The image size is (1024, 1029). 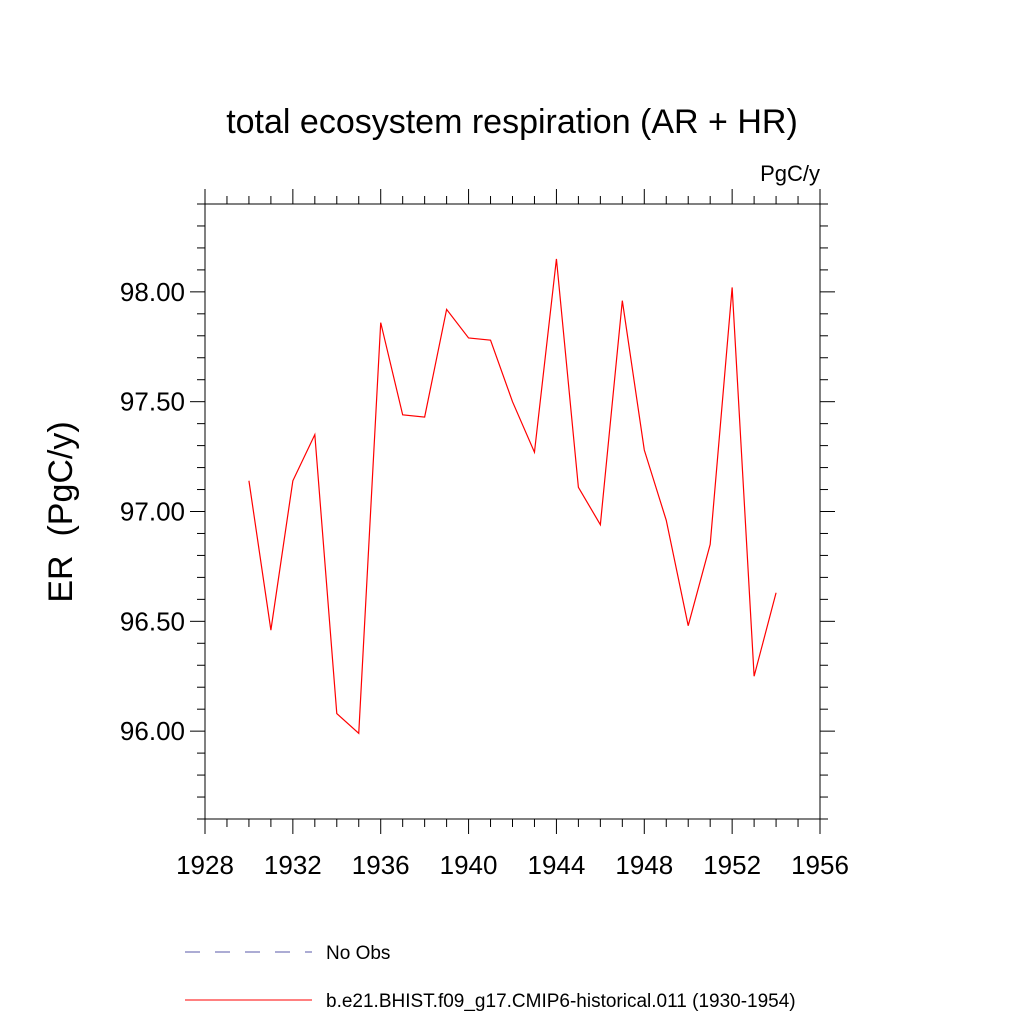 What do you see at coordinates (358, 953) in the screenshot?
I see `legend-label: No Obs` at bounding box center [358, 953].